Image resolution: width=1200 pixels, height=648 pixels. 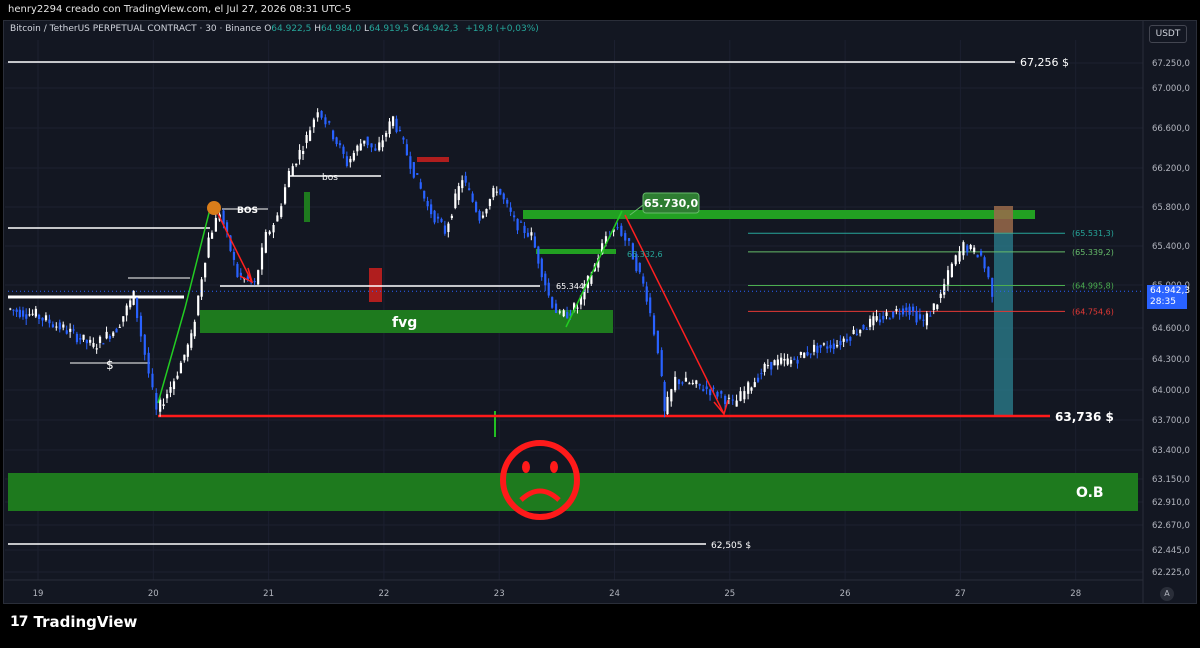 What do you see at coordinates (1168, 297) in the screenshot?
I see `last-price-tag: 64.942,3 28:35` at bounding box center [1168, 297].